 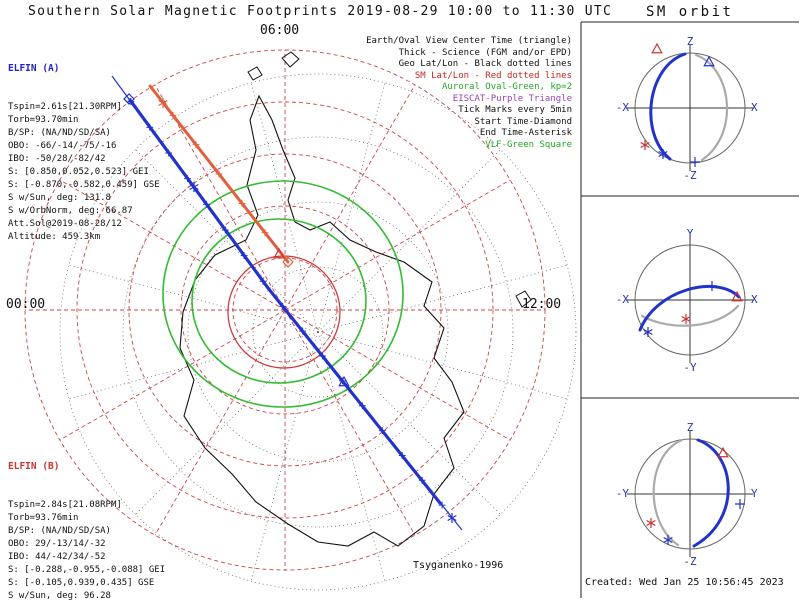 What do you see at coordinates (458, 565) in the screenshot?
I see `model-label: Tsyganenko-1996` at bounding box center [458, 565].